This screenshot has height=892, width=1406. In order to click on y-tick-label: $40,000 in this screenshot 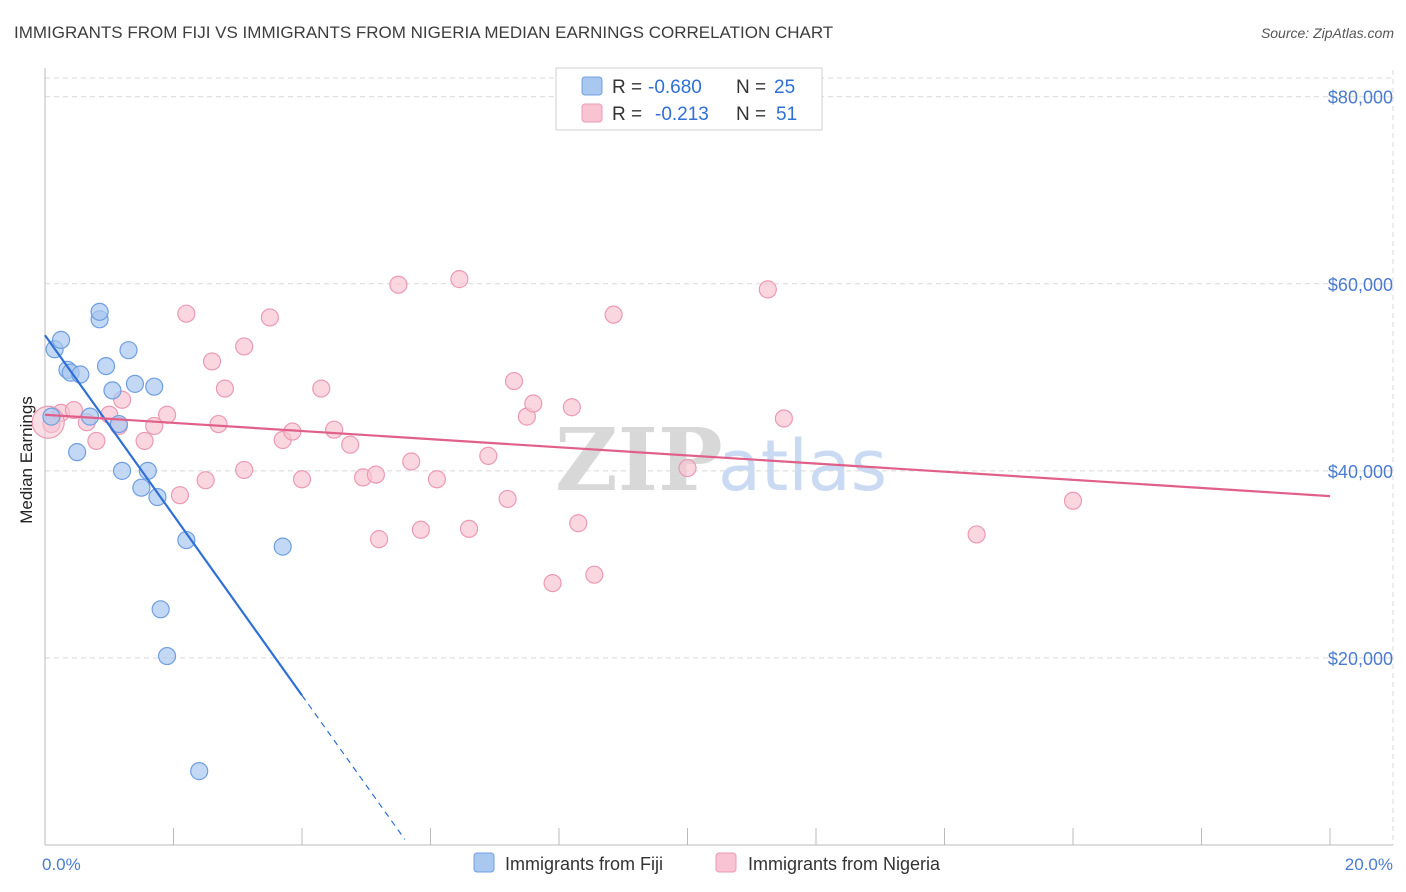, I will do `click(1360, 472)`.